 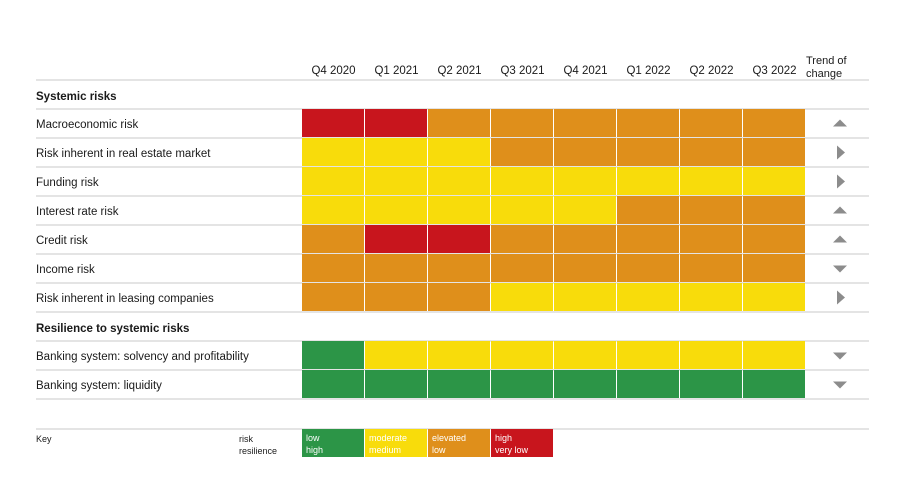 I want to click on column-header: Q1 2022, so click(x=648, y=71).